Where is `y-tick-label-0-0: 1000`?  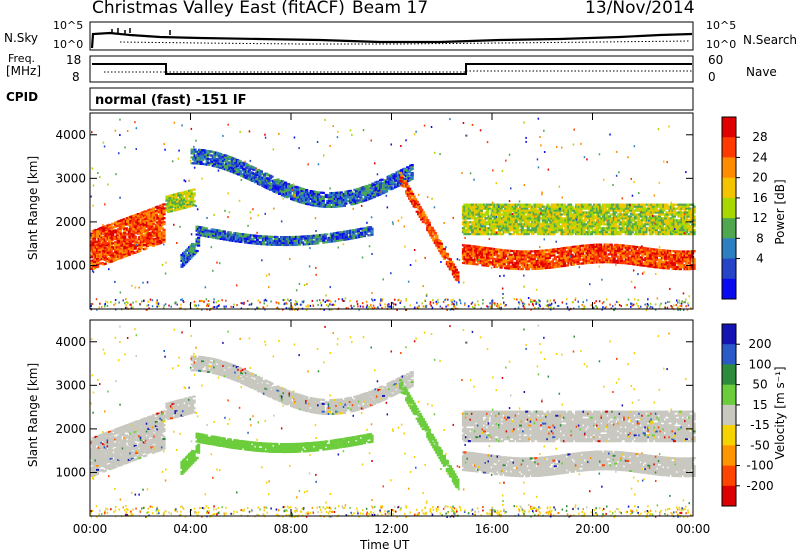 y-tick-label-0-0: 1000 is located at coordinates (70, 265).